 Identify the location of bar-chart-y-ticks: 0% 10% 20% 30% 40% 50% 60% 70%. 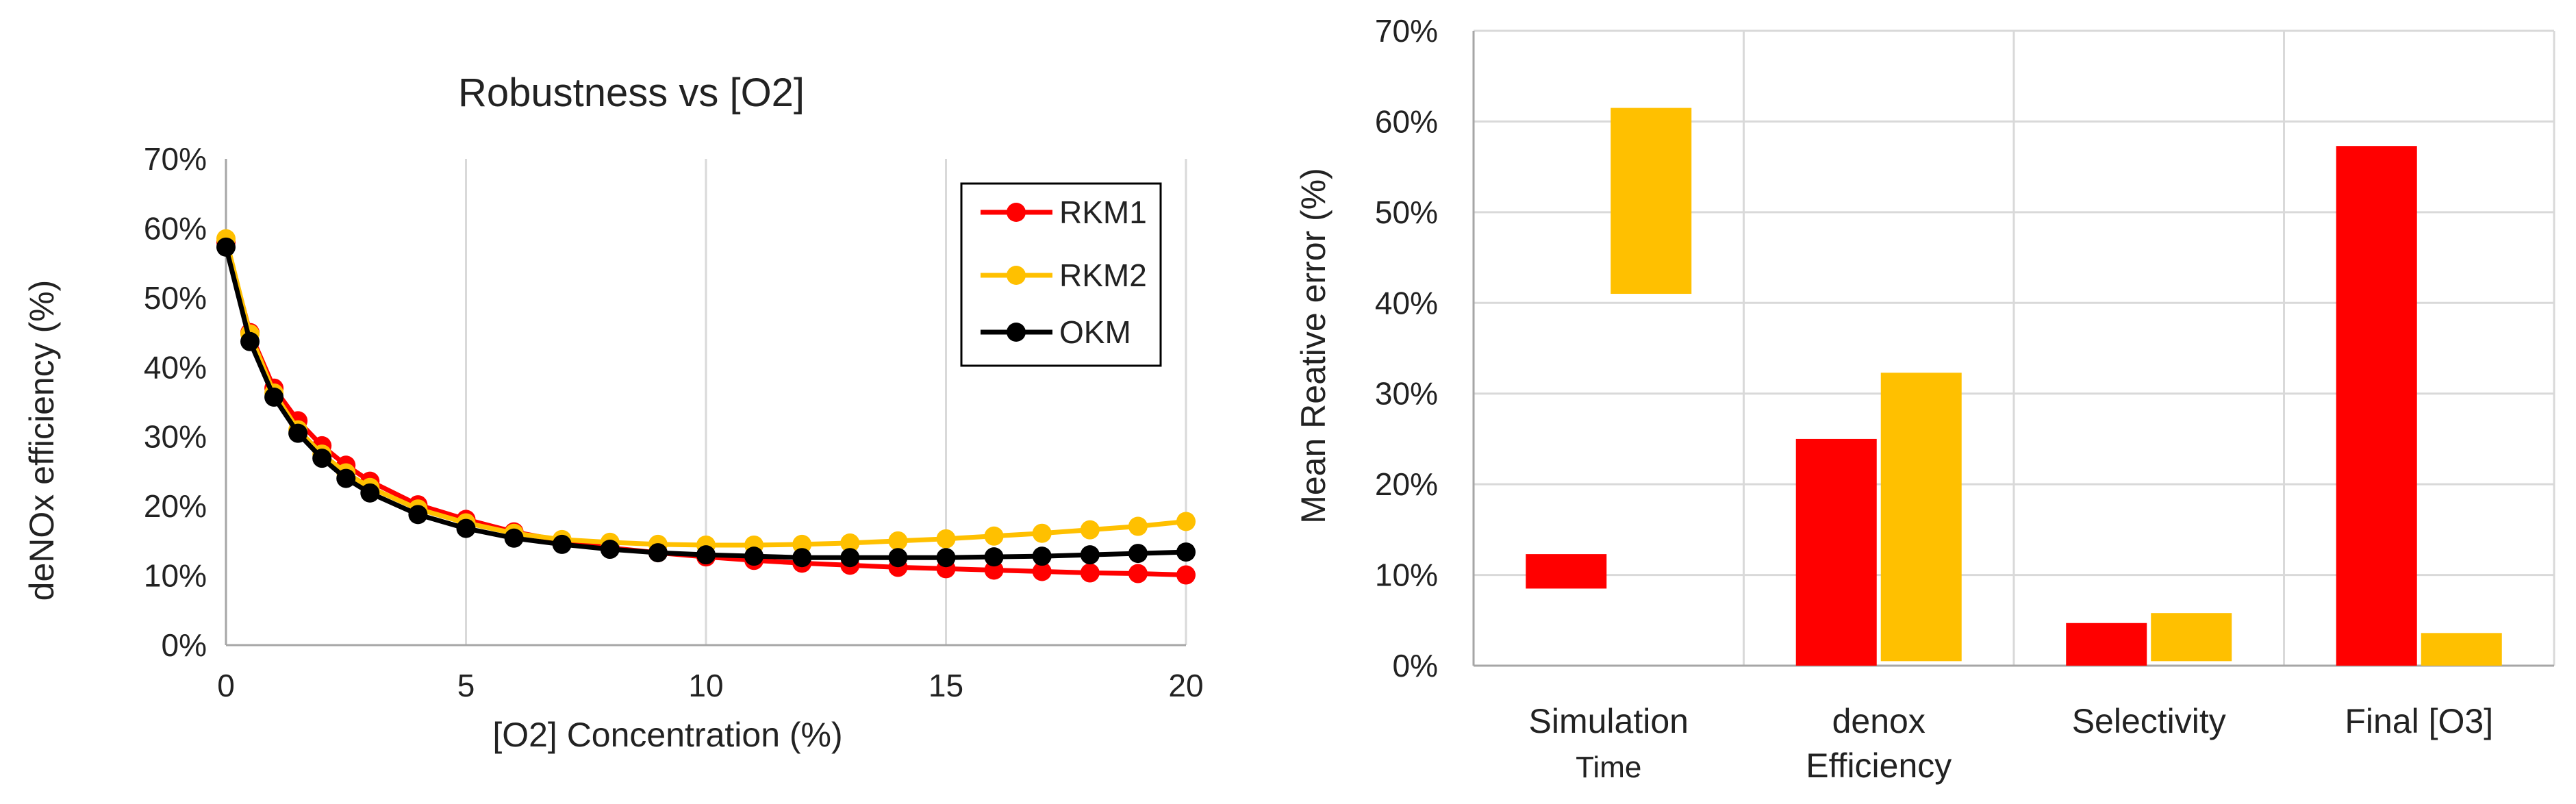
(1407, 348).